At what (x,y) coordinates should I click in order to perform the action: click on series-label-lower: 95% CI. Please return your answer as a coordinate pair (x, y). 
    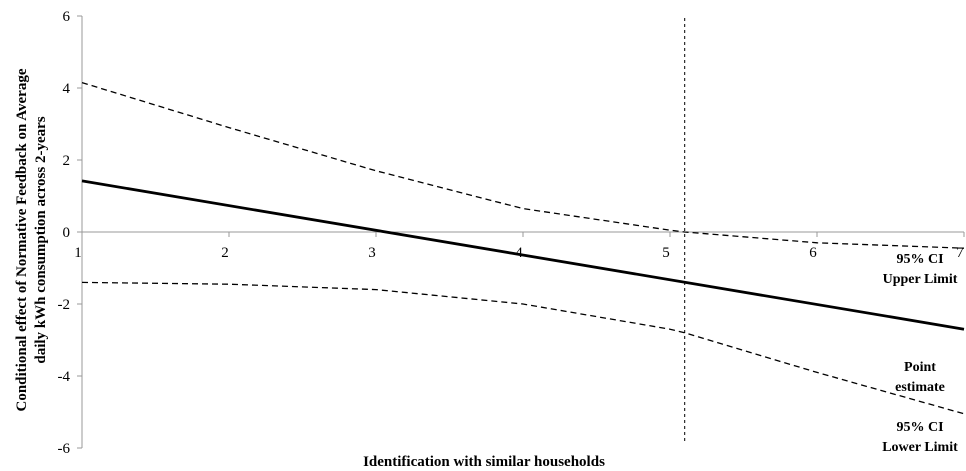
    Looking at the image, I should click on (919, 427).